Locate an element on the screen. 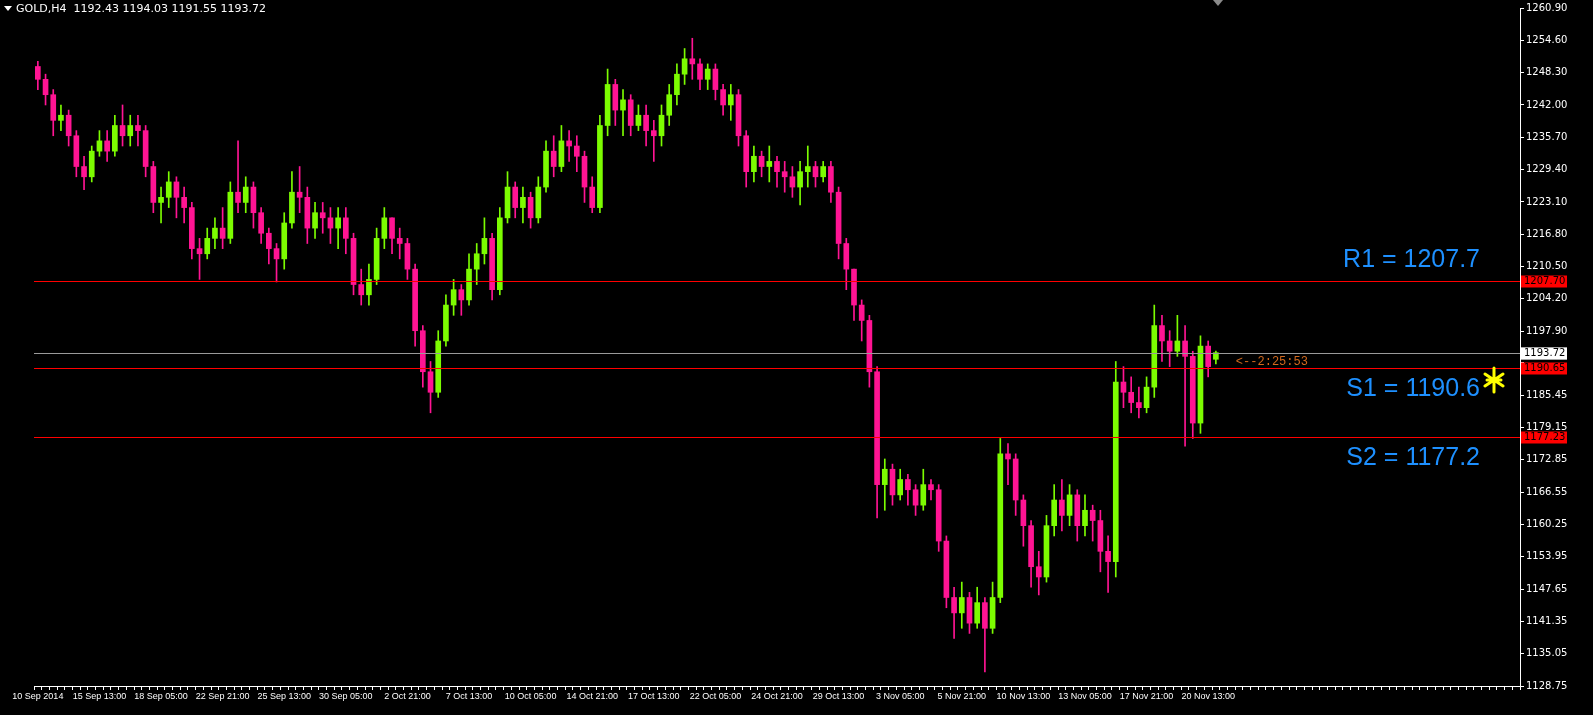  ref-line-label: 1193.72 is located at coordinates (1545, 353).